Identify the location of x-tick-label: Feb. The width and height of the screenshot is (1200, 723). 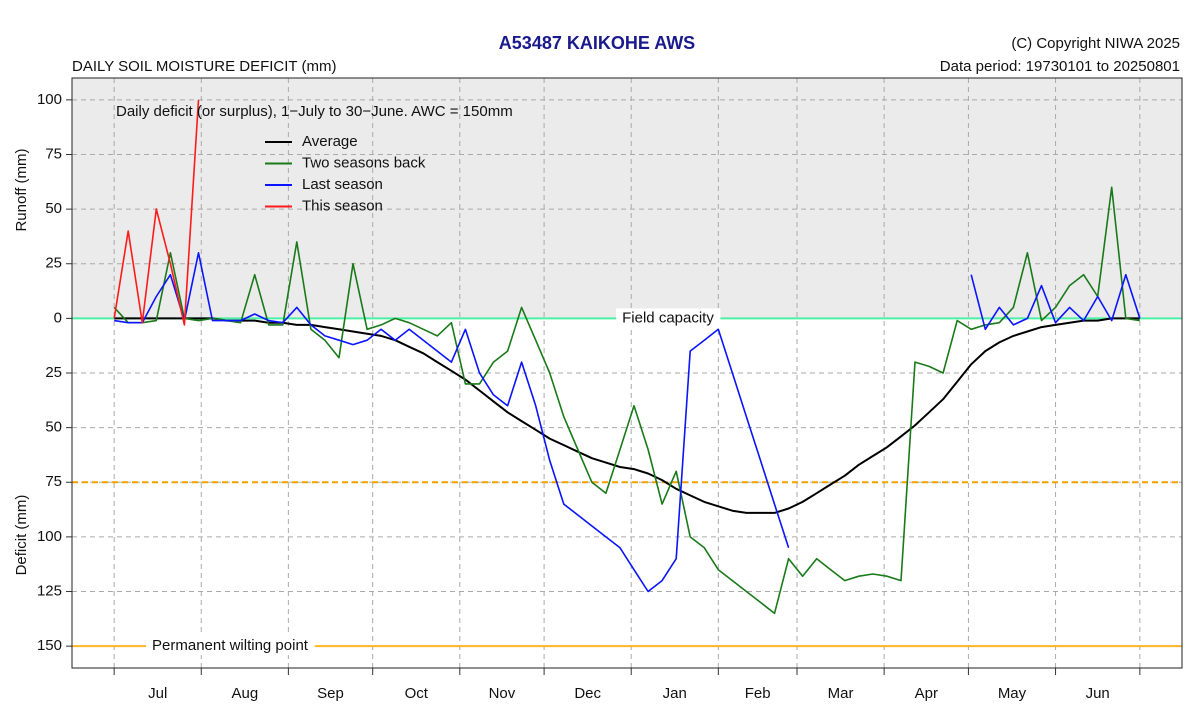
(758, 693).